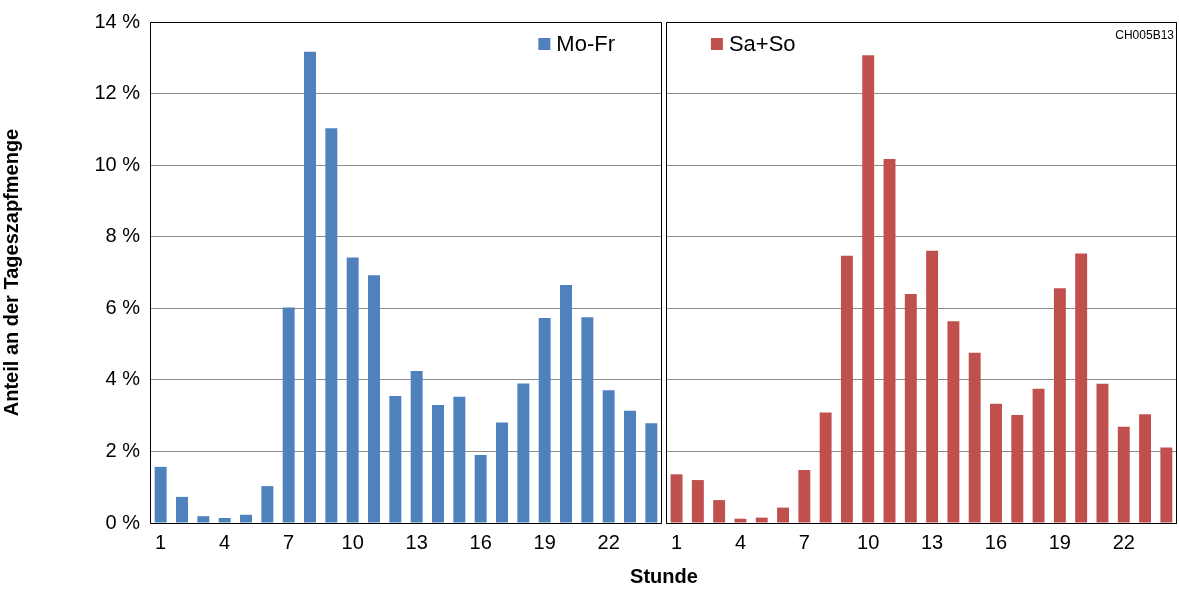  Describe the element at coordinates (117, 163) in the screenshot. I see `y-tick-label: 10 %` at that location.